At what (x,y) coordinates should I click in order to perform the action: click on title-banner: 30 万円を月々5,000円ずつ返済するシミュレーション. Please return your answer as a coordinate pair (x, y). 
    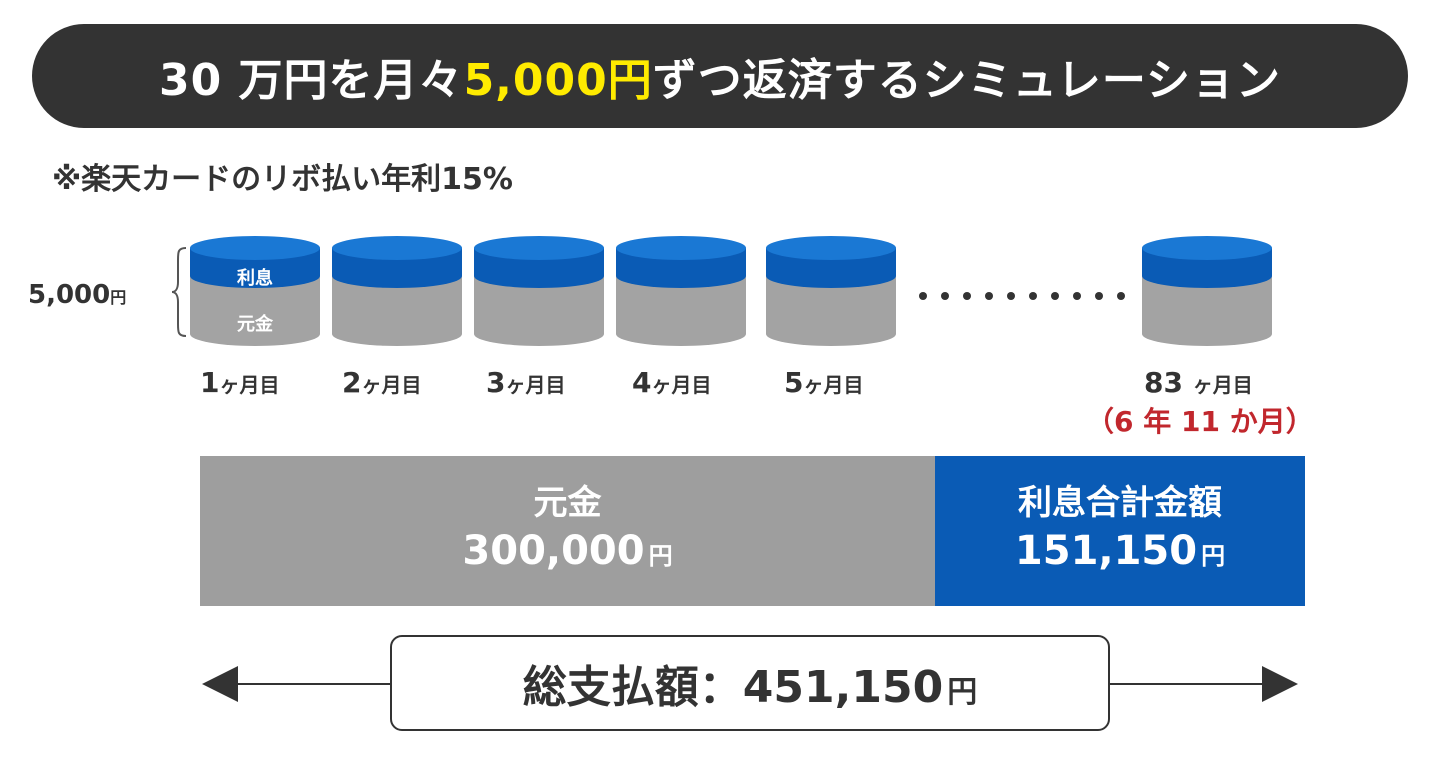
    Looking at the image, I should click on (720, 76).